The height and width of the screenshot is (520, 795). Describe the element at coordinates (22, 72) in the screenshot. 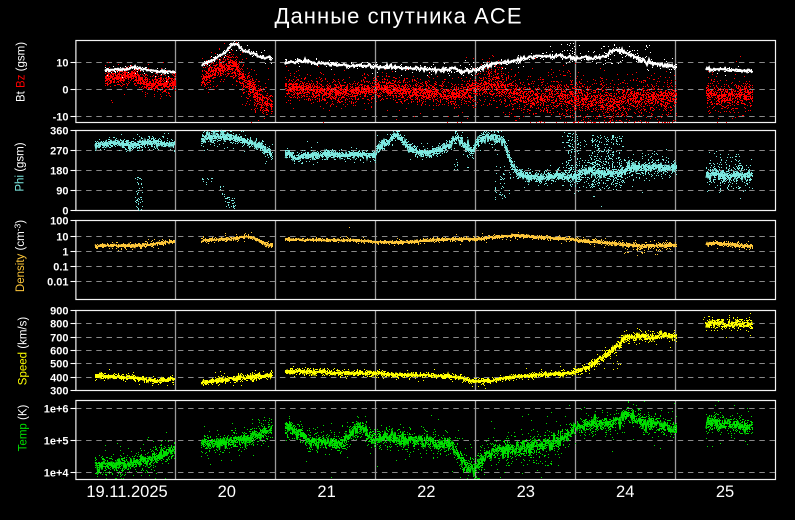

I see `svg-text: Bt Bz (gsm)` at that location.